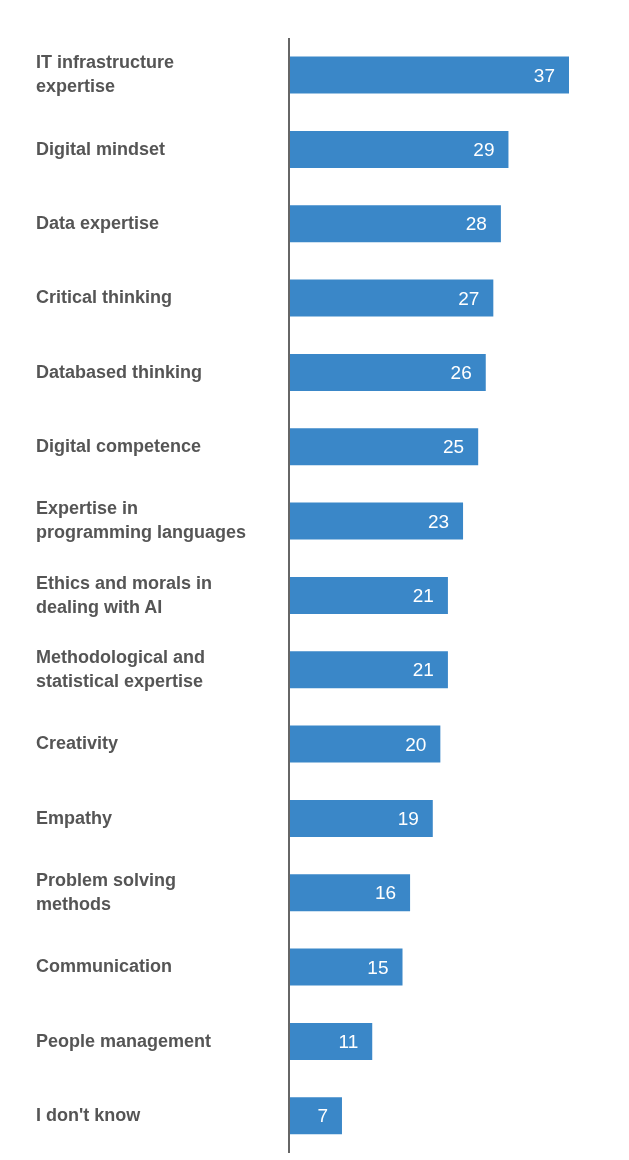 The height and width of the screenshot is (1160, 629). What do you see at coordinates (89, 1114) in the screenshot?
I see `y-tick-label: I don't know` at bounding box center [89, 1114].